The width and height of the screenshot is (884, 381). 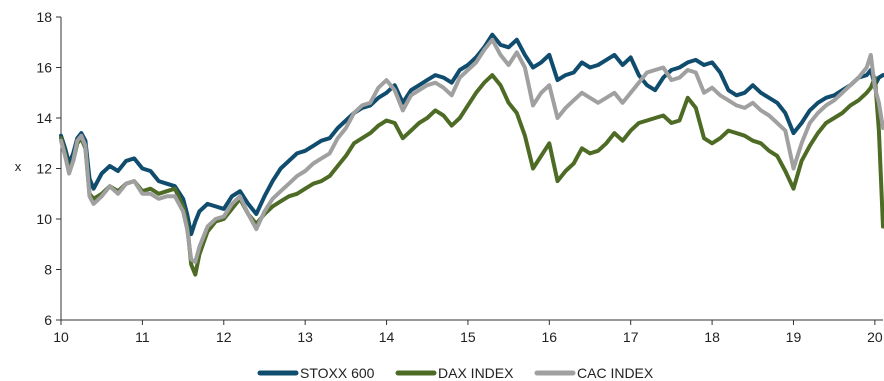 What do you see at coordinates (18, 166) in the screenshot?
I see `y-axis-title: x` at bounding box center [18, 166].